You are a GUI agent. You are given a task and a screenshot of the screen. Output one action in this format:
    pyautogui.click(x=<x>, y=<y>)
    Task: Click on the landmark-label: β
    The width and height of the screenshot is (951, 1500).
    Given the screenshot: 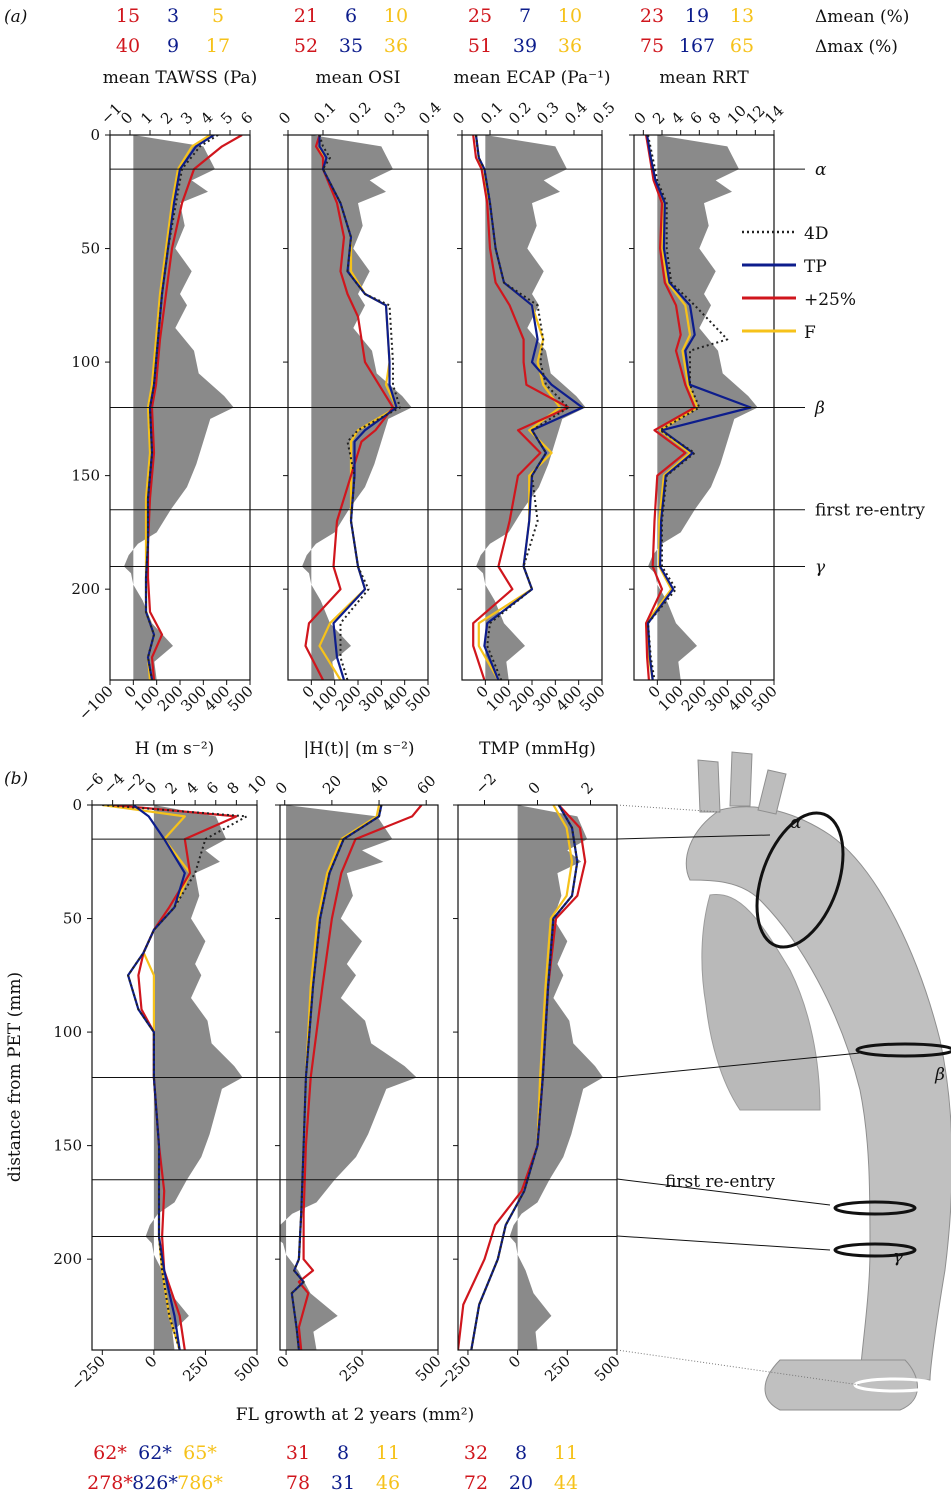 What is the action you would take?
    pyautogui.click(x=819, y=409)
    